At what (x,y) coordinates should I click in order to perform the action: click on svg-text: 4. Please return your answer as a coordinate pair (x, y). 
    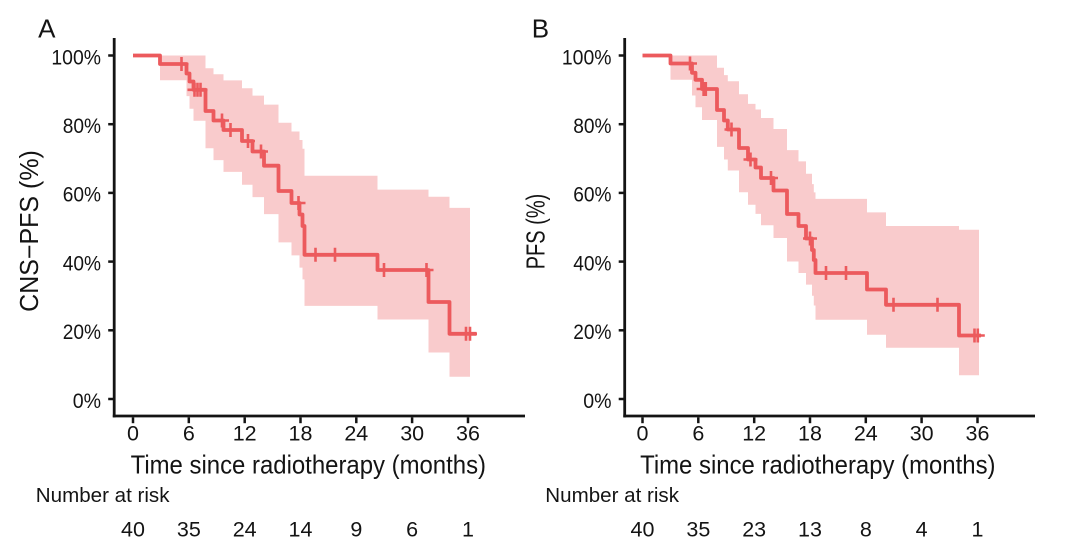
    Looking at the image, I should click on (922, 529).